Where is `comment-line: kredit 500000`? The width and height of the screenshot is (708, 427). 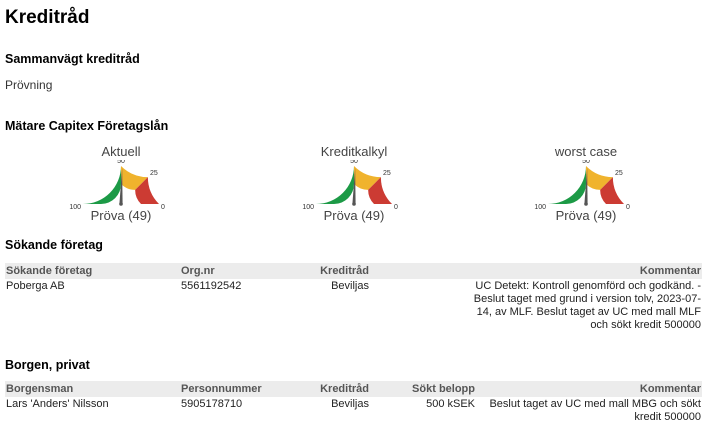
comment-line: kredit 500000 is located at coordinates (667, 417).